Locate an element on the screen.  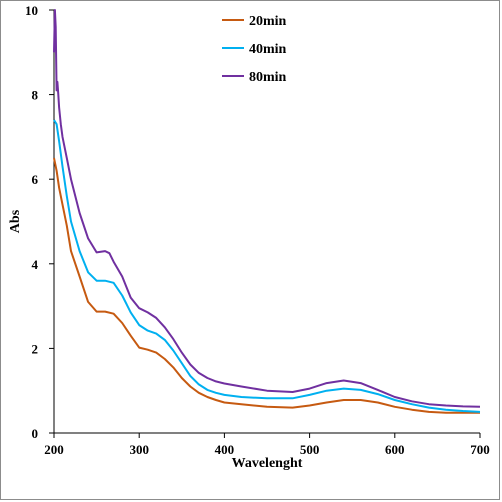
x-tick-label: 500 is located at coordinates (310, 449).